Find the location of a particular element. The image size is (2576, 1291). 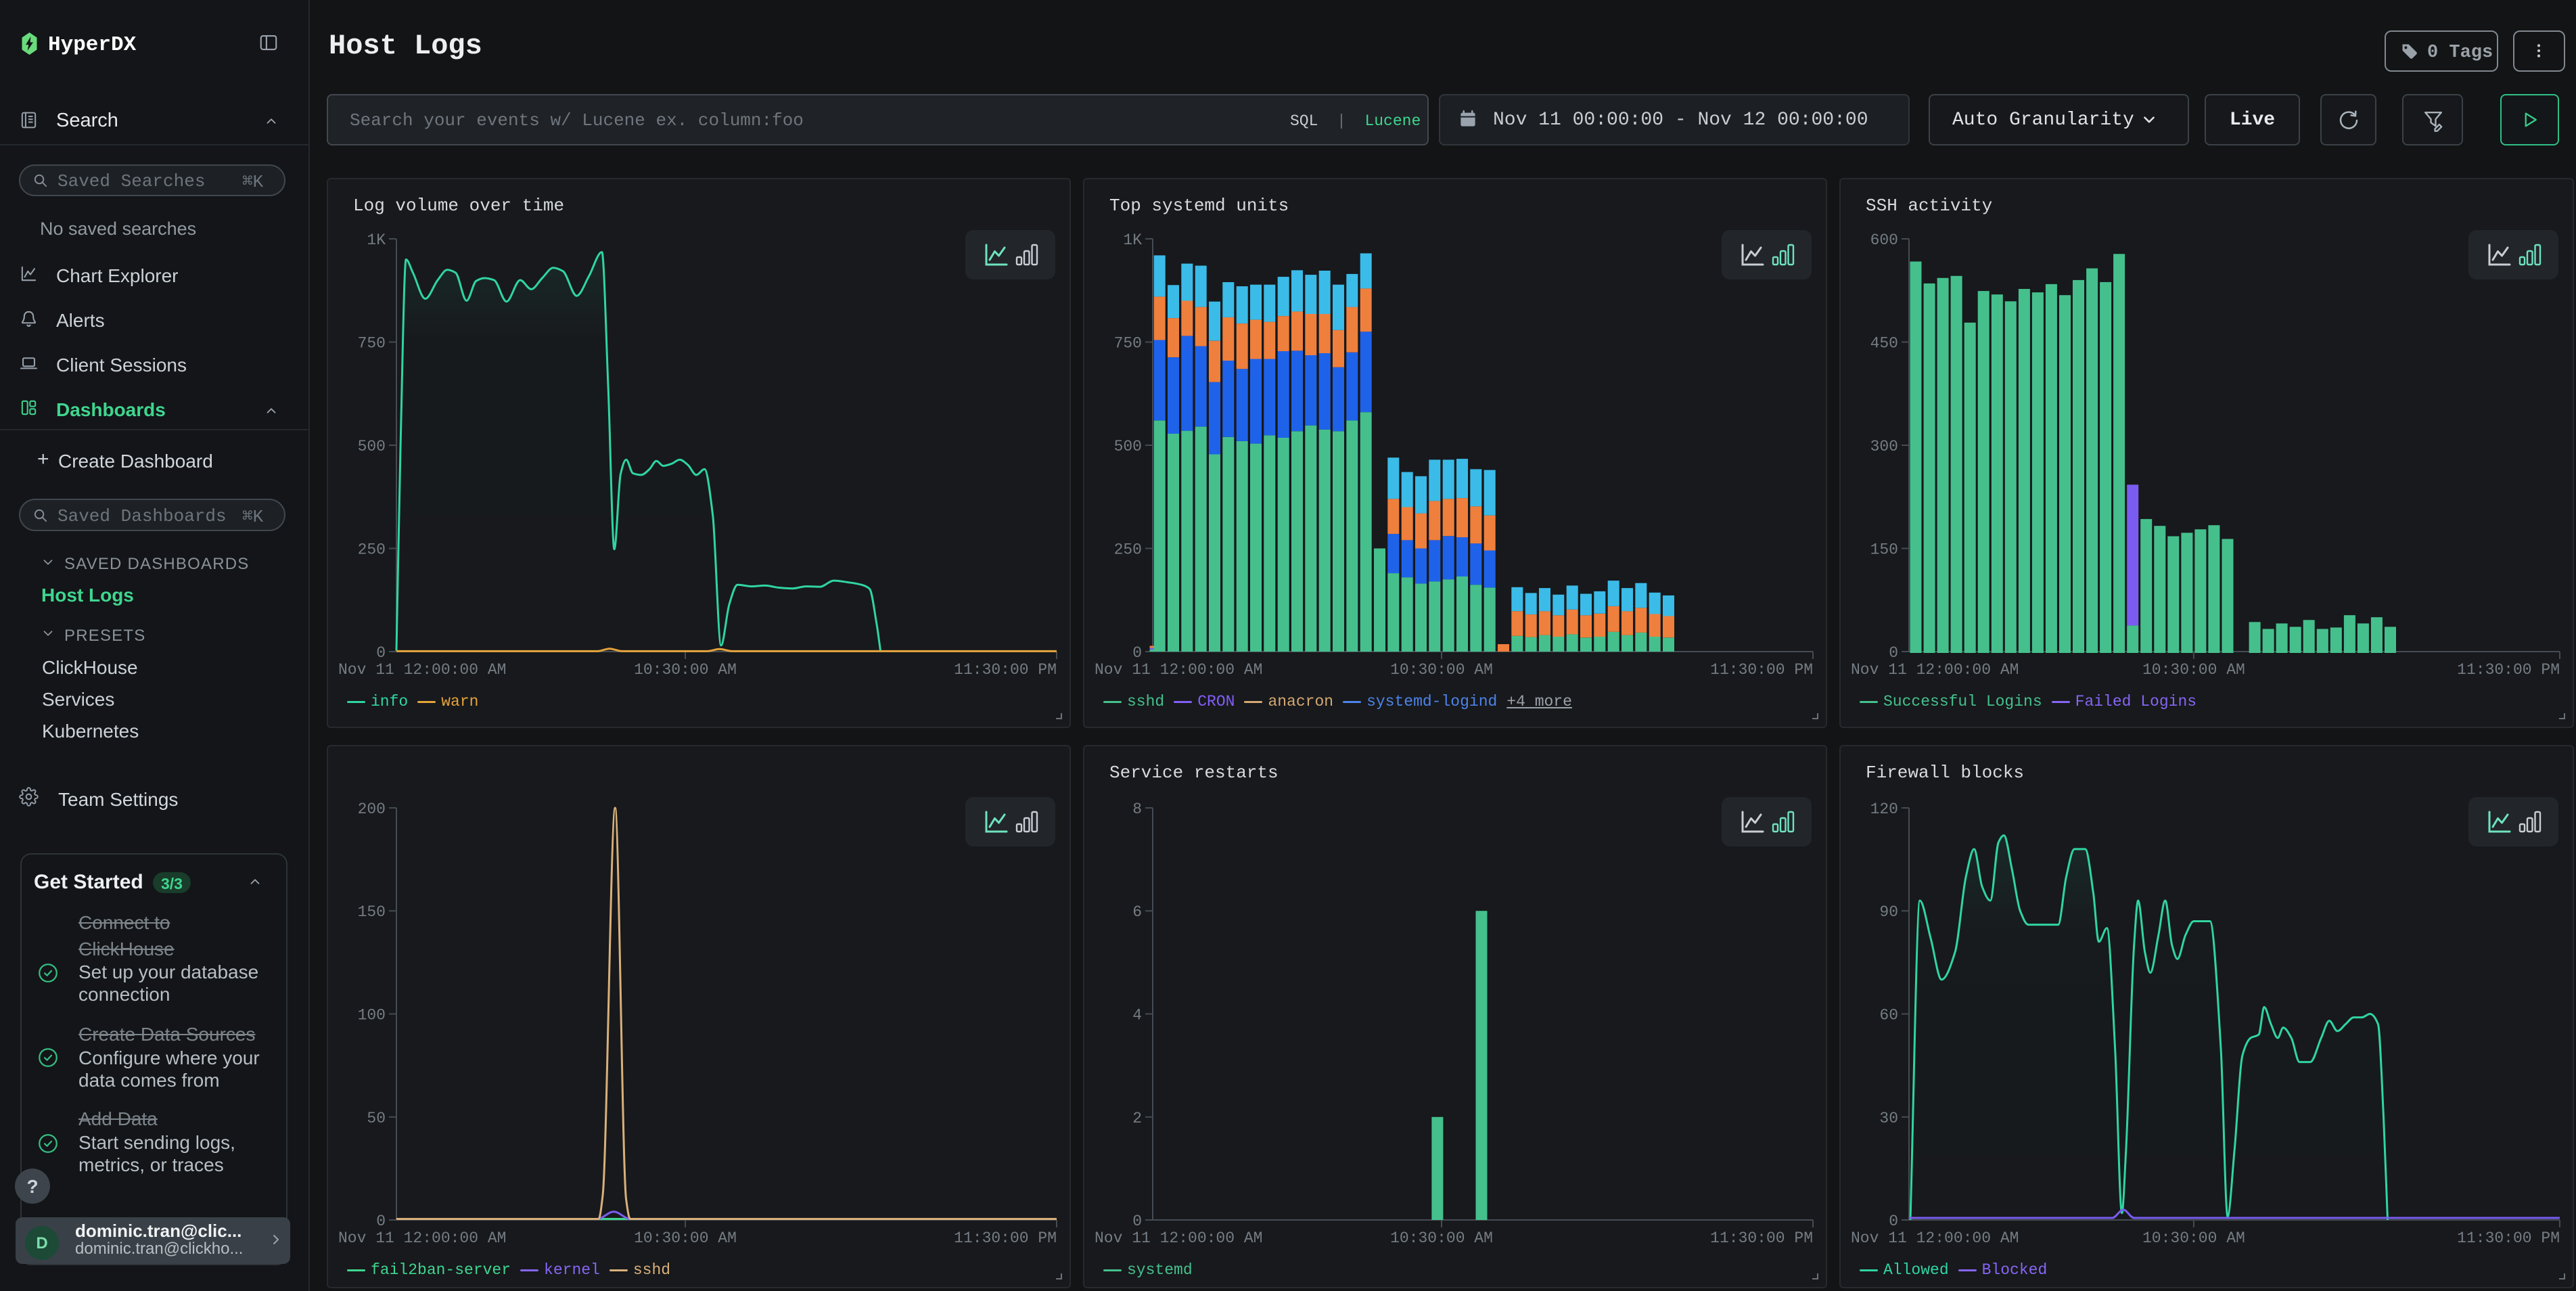

svg-text: 90 is located at coordinates (1888, 912).